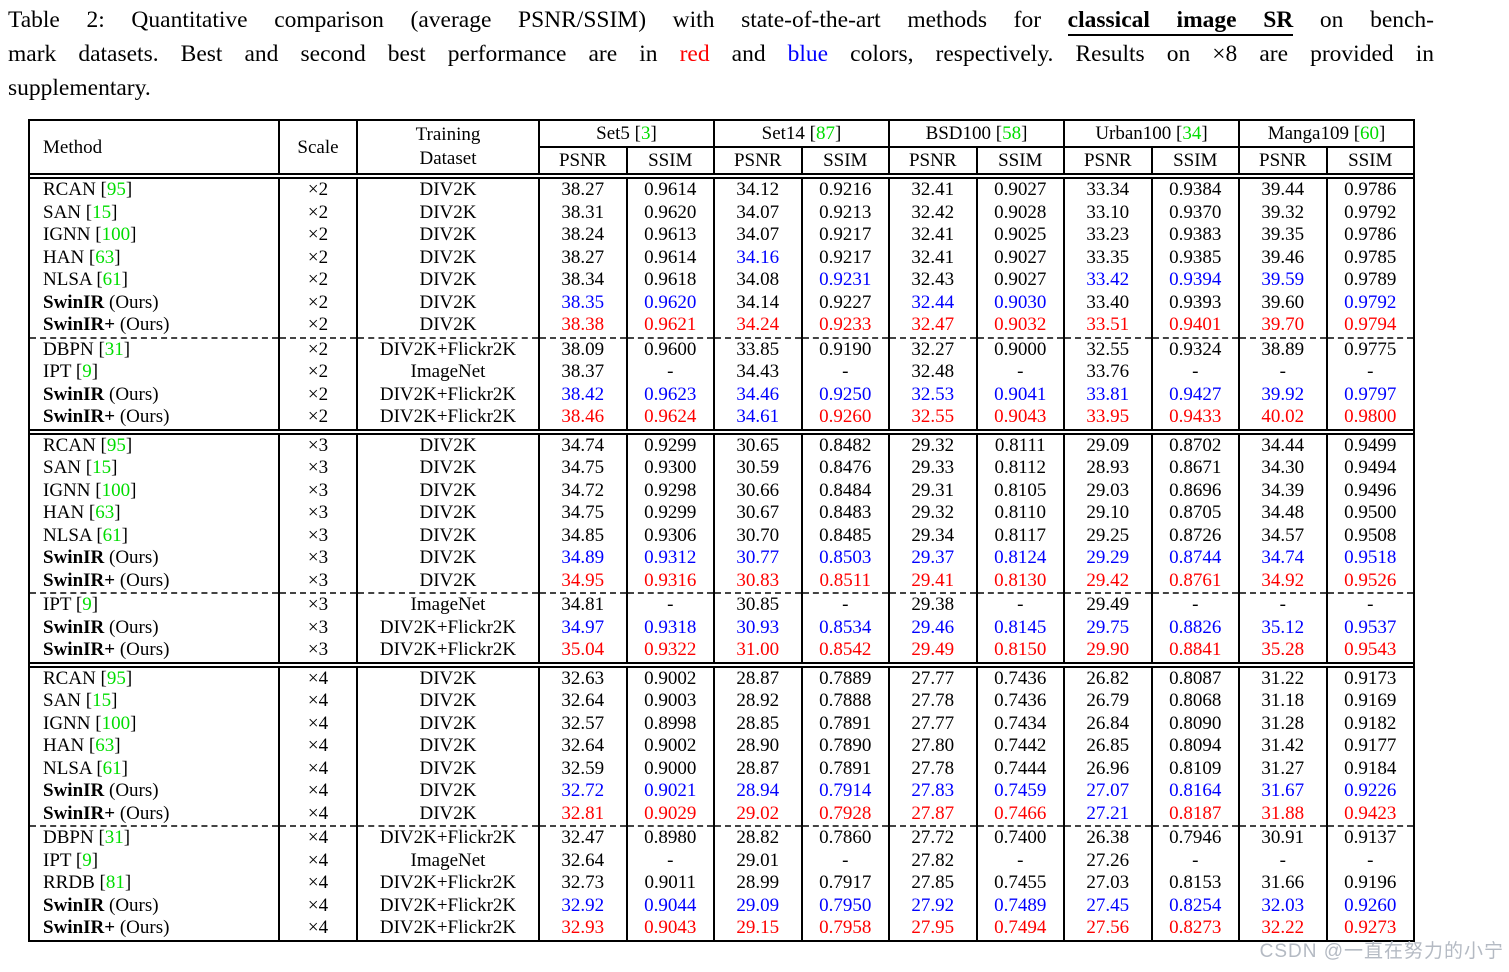  Describe the element at coordinates (646, 133) in the screenshot. I see `citation-number: 3` at that location.